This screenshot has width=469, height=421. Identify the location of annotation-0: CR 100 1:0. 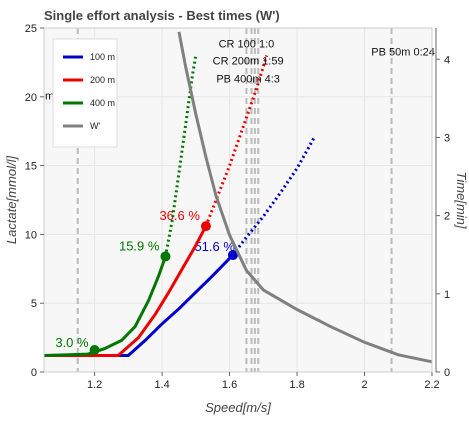
(247, 45).